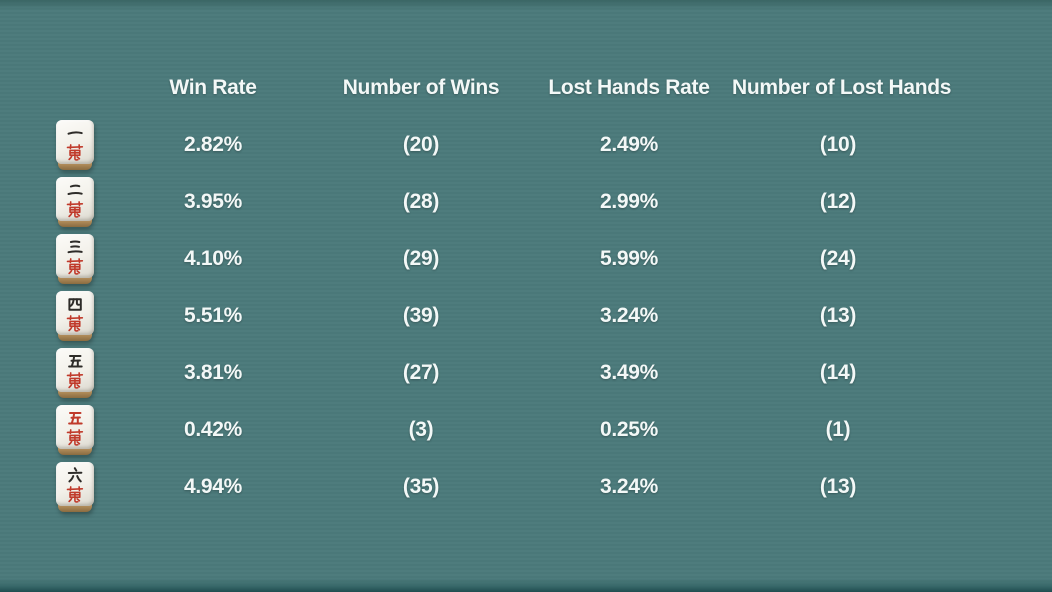  Describe the element at coordinates (629, 144) in the screenshot. I see `lost-rate-value: 2.49%` at that location.